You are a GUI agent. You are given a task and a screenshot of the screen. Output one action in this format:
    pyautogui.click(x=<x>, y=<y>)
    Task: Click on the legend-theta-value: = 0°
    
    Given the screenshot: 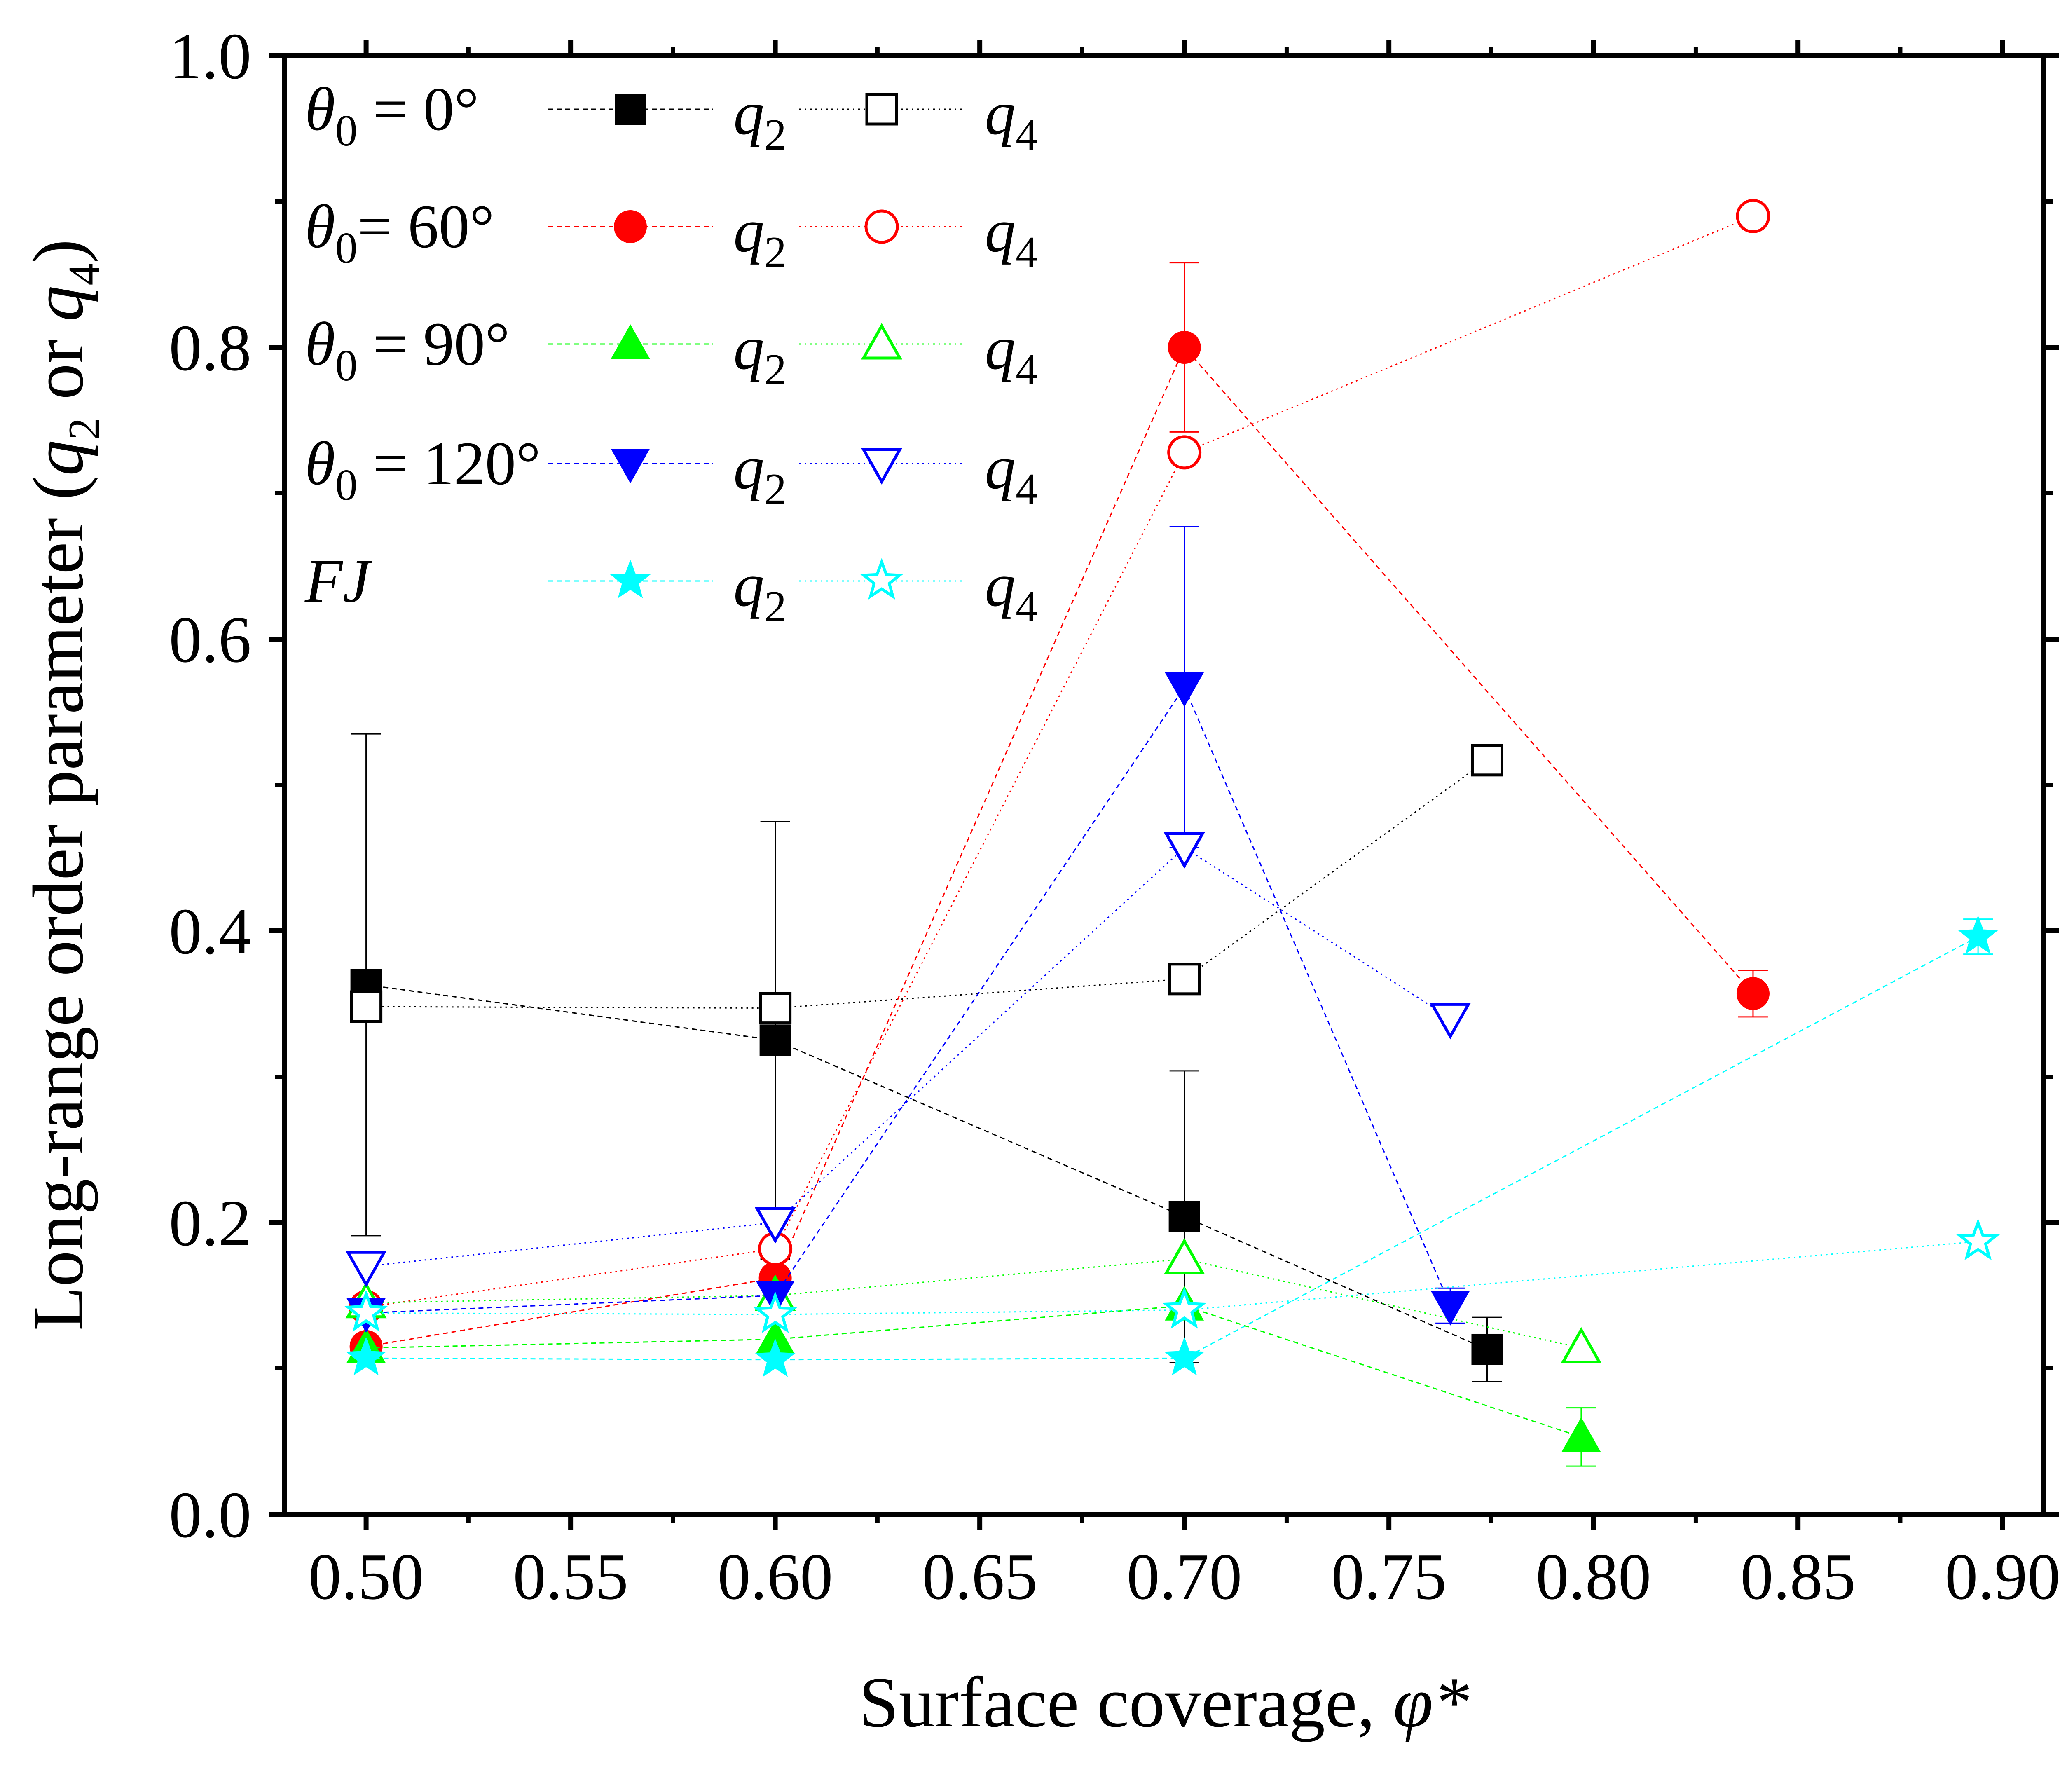 What is the action you would take?
    pyautogui.click(x=418, y=109)
    